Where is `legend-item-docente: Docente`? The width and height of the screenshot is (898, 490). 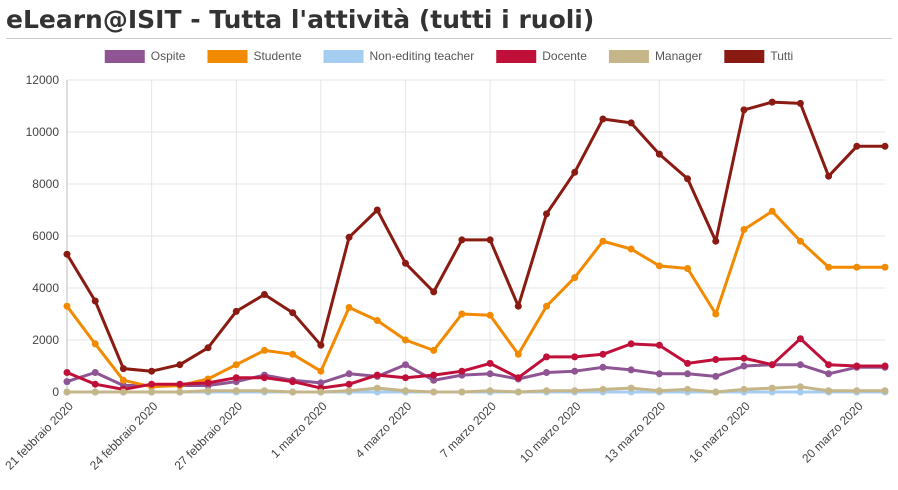 legend-item-docente: Docente is located at coordinates (541, 56).